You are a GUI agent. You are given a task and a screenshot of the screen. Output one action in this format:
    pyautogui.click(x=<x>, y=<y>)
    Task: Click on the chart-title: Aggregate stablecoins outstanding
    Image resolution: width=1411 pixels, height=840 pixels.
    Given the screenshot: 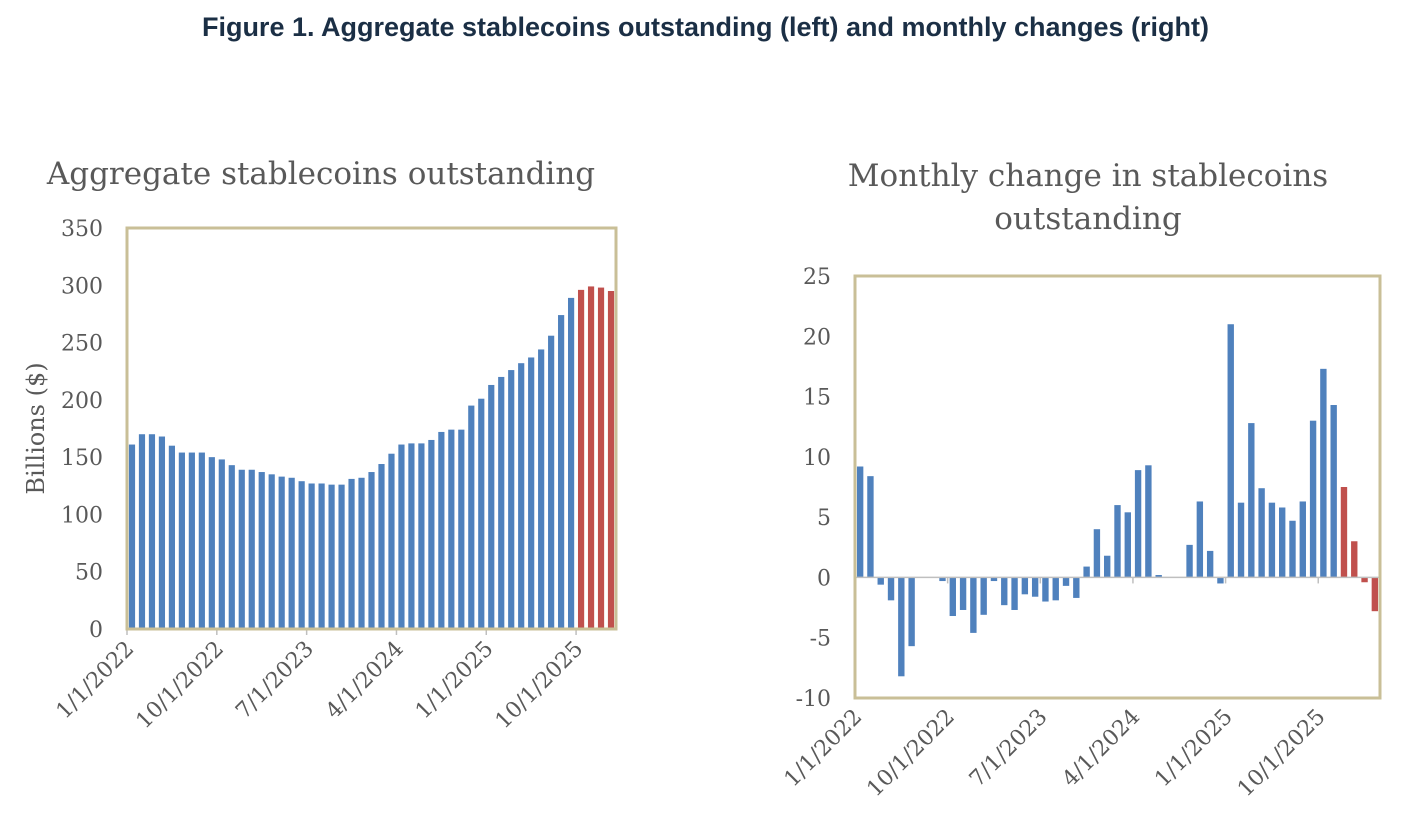 What is the action you would take?
    pyautogui.click(x=320, y=174)
    